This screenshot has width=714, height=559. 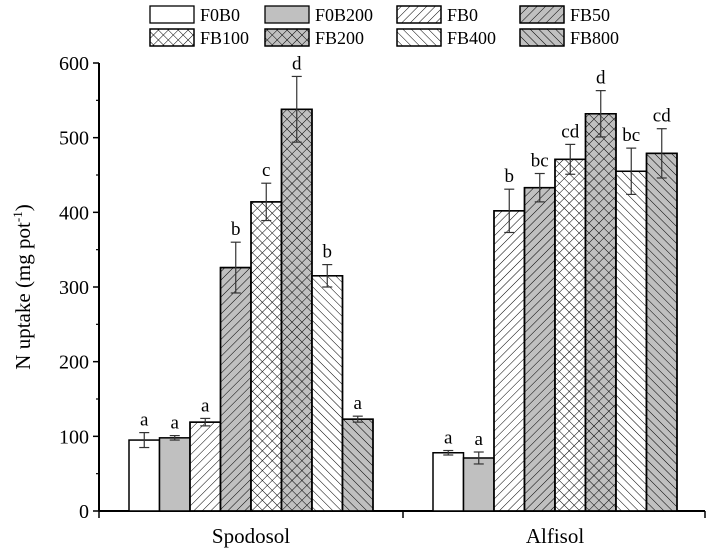 What do you see at coordinates (471, 38) in the screenshot?
I see `legend-label: FB400` at bounding box center [471, 38].